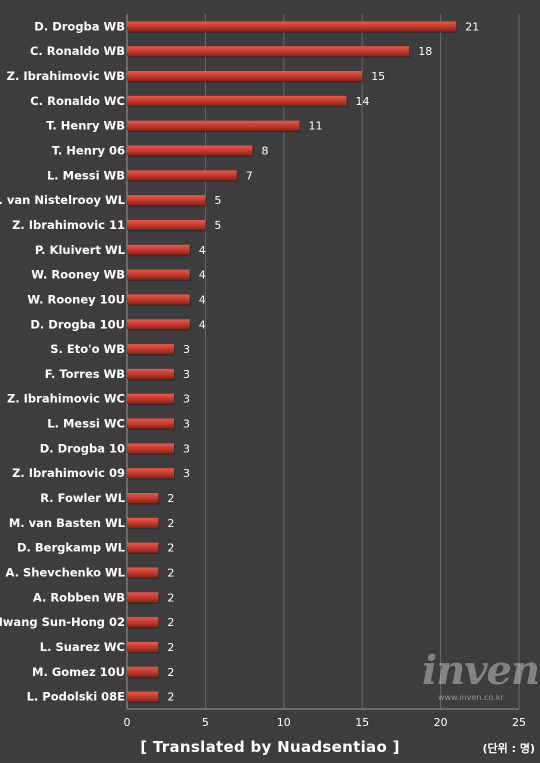 Image resolution: width=540 pixels, height=763 pixels. What do you see at coordinates (80, 250) in the screenshot?
I see `category-label: P. Kluivert WL` at bounding box center [80, 250].